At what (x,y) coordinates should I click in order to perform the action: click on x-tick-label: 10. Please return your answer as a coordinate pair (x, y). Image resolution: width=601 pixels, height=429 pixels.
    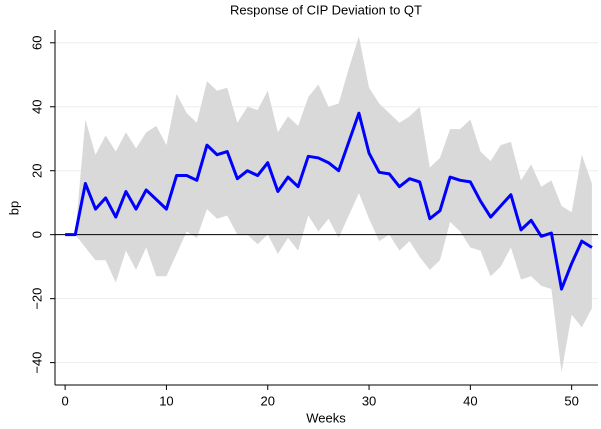
    Looking at the image, I should click on (166, 400).